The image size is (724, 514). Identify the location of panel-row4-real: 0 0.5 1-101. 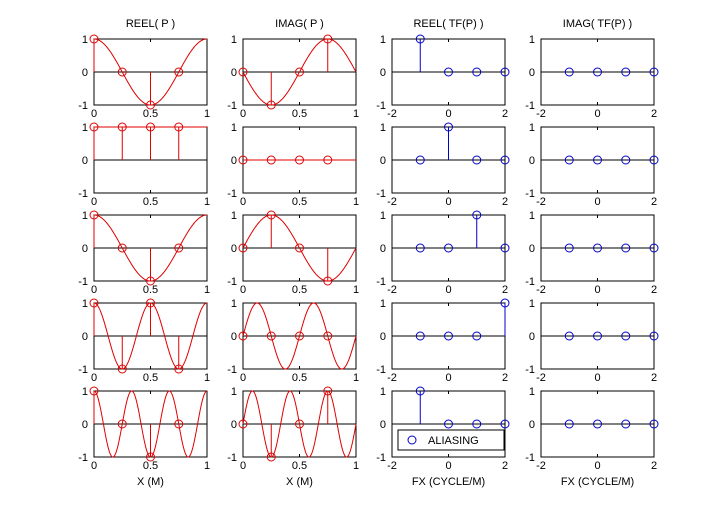
(144, 341).